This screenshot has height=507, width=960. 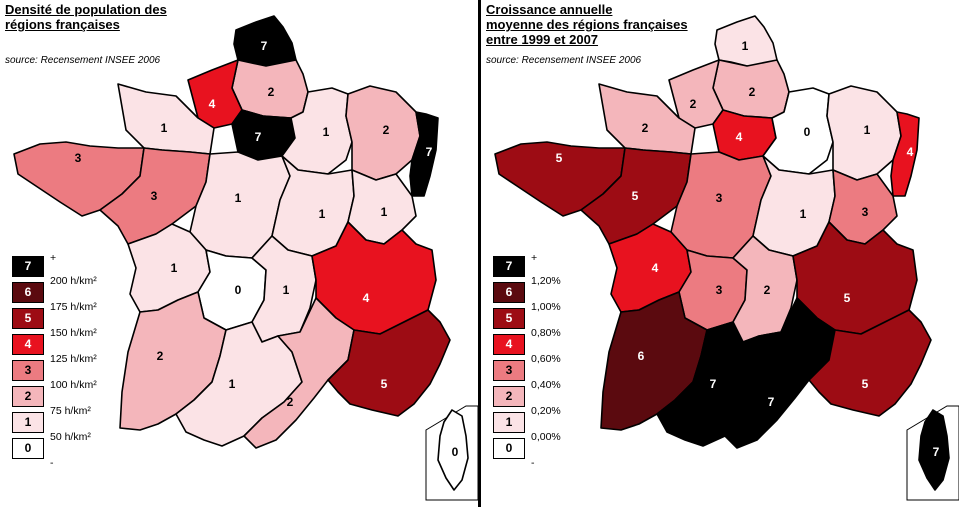 I want to click on region-languedoc: 7, so click(x=780, y=373).